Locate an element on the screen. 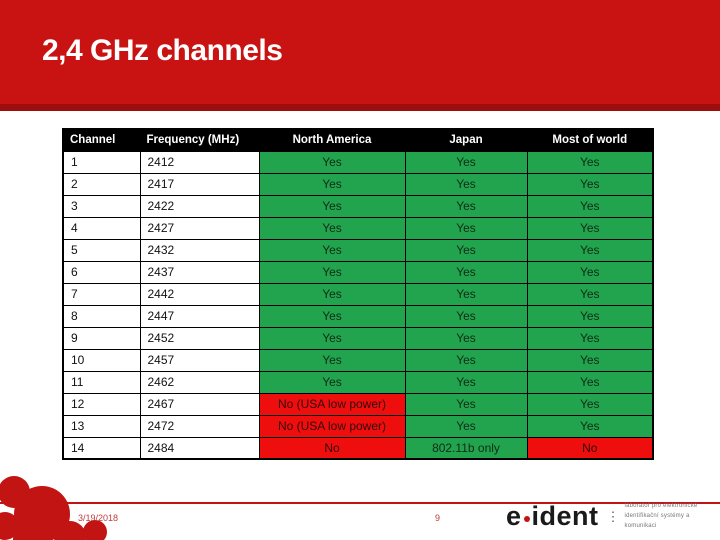 This screenshot has width=720, height=540. frequency-cell: 2467 is located at coordinates (199, 404).